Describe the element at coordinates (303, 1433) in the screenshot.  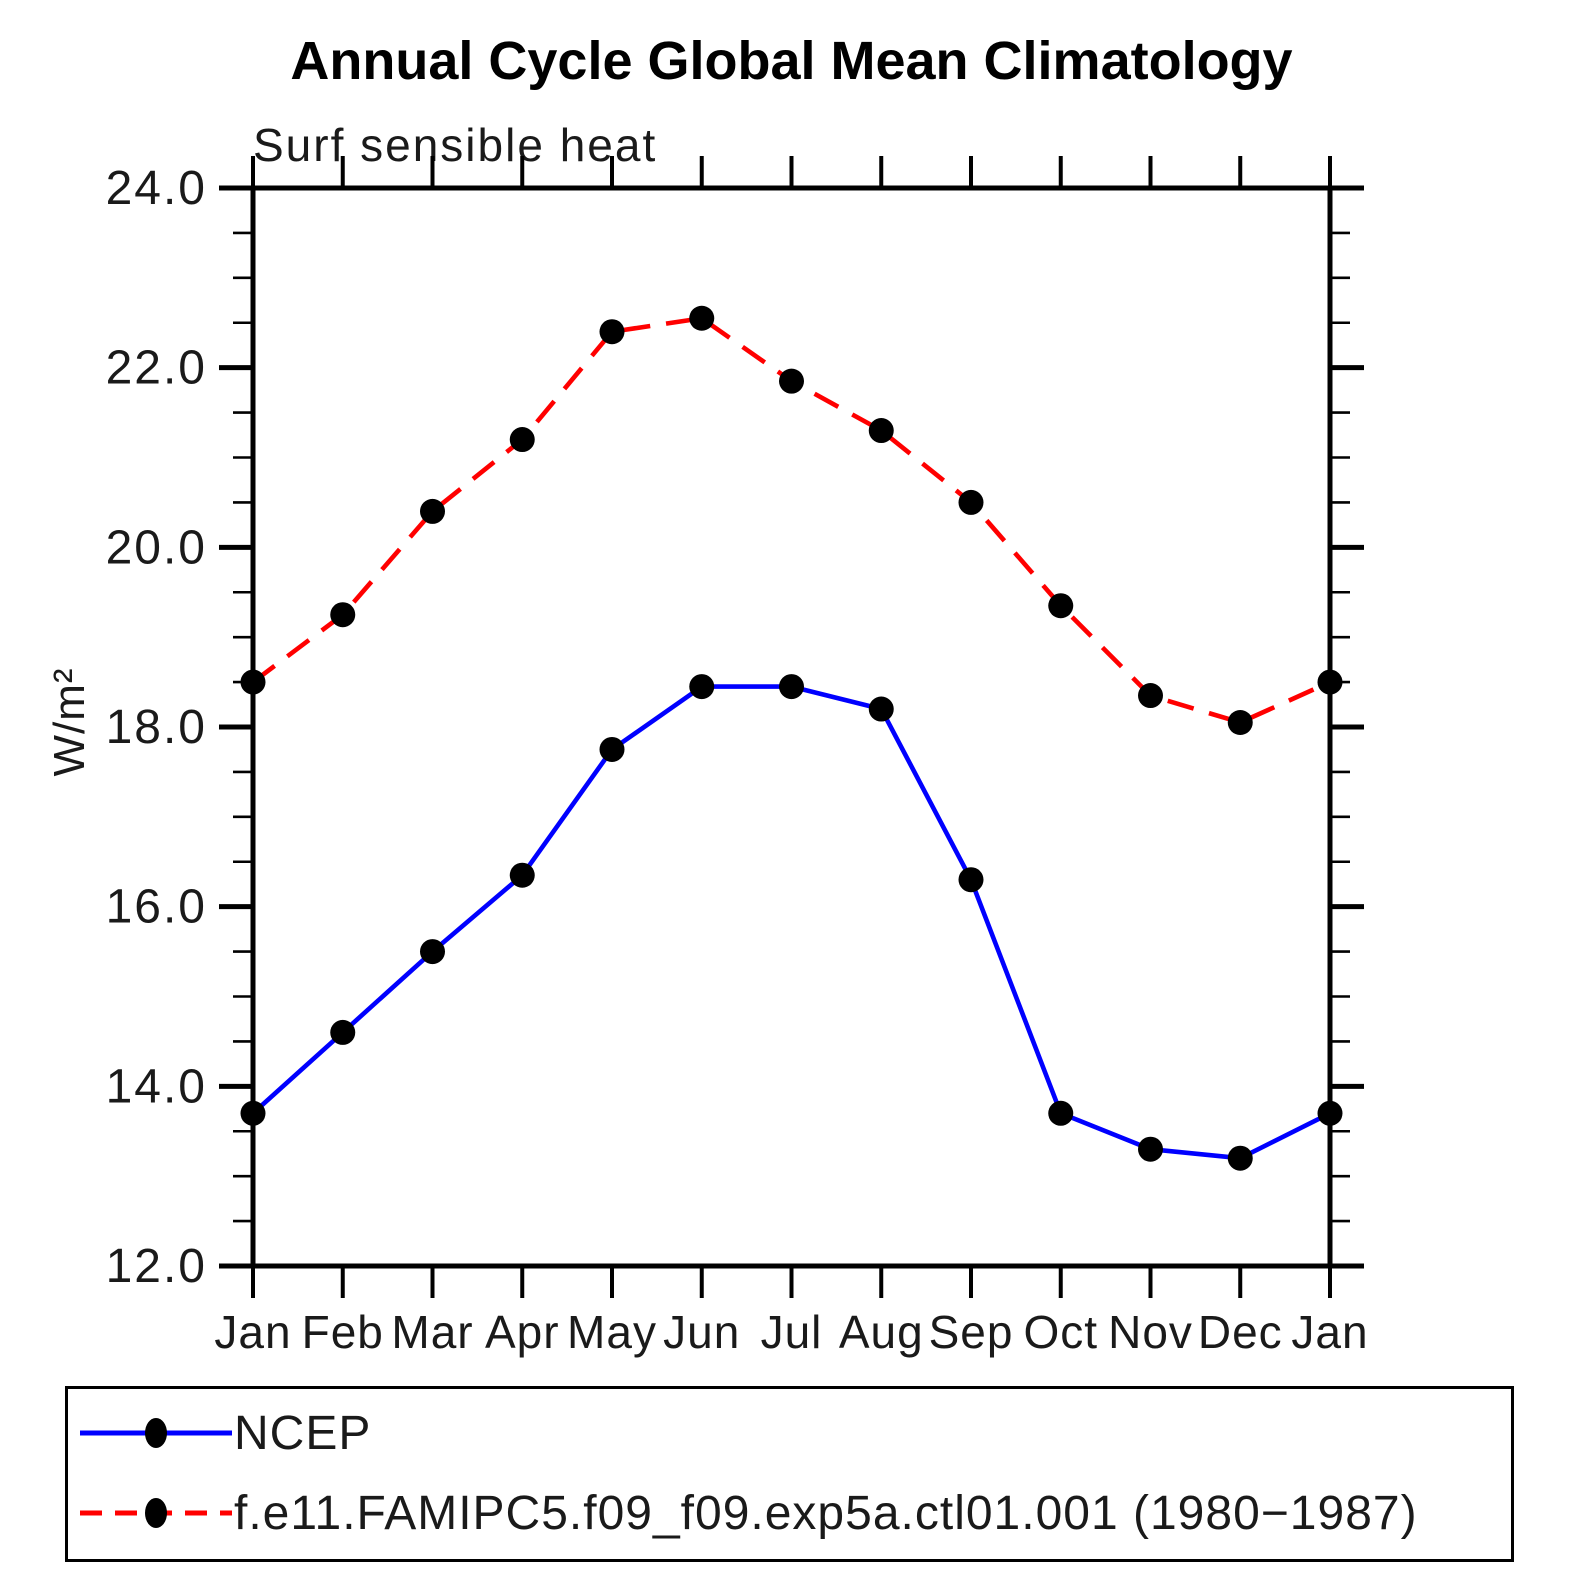
I see `legend-label-ncep: NCEP` at that location.